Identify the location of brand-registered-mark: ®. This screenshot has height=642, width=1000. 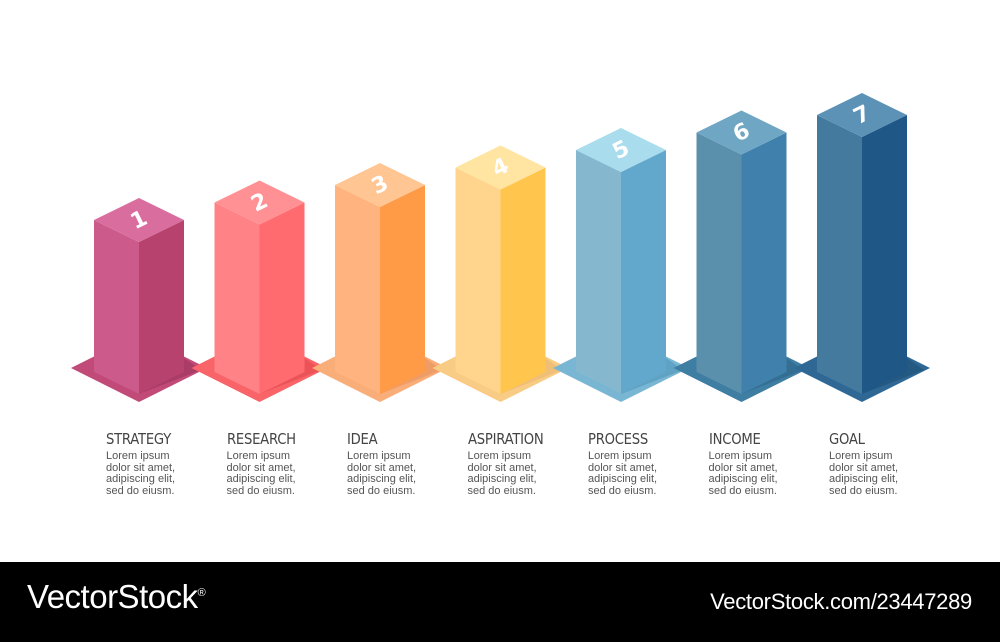
(201, 593).